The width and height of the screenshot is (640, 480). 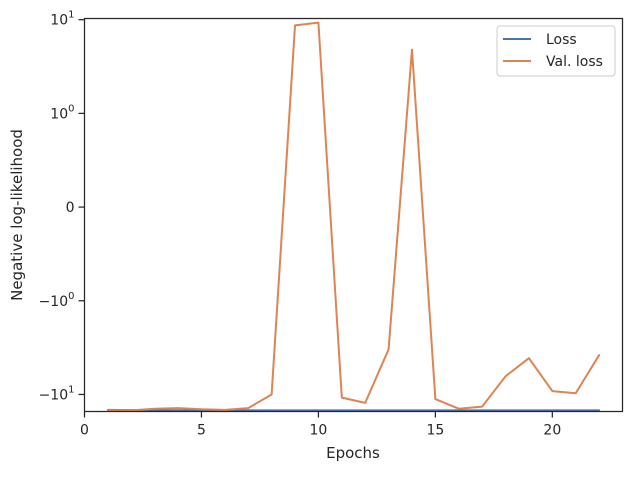 What do you see at coordinates (201, 431) in the screenshot?
I see `x-tick-label: 5` at bounding box center [201, 431].